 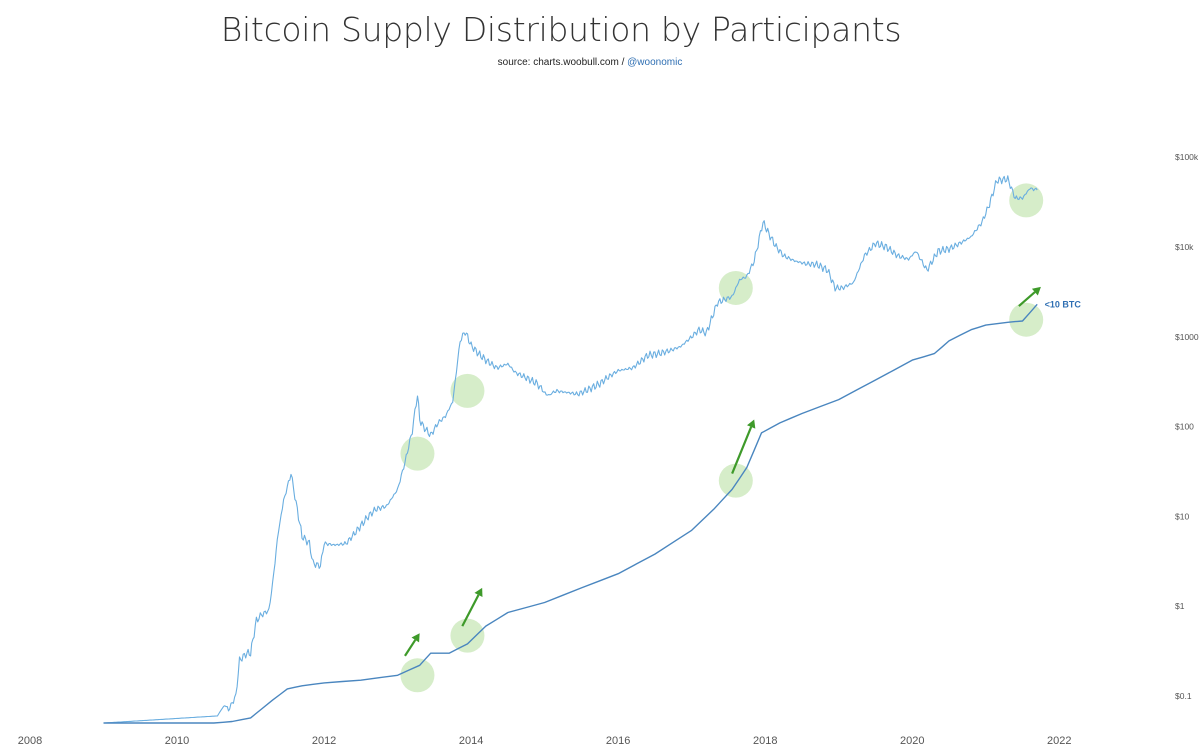 I want to click on series-labels: <10 BTC, so click(x=1063, y=304).